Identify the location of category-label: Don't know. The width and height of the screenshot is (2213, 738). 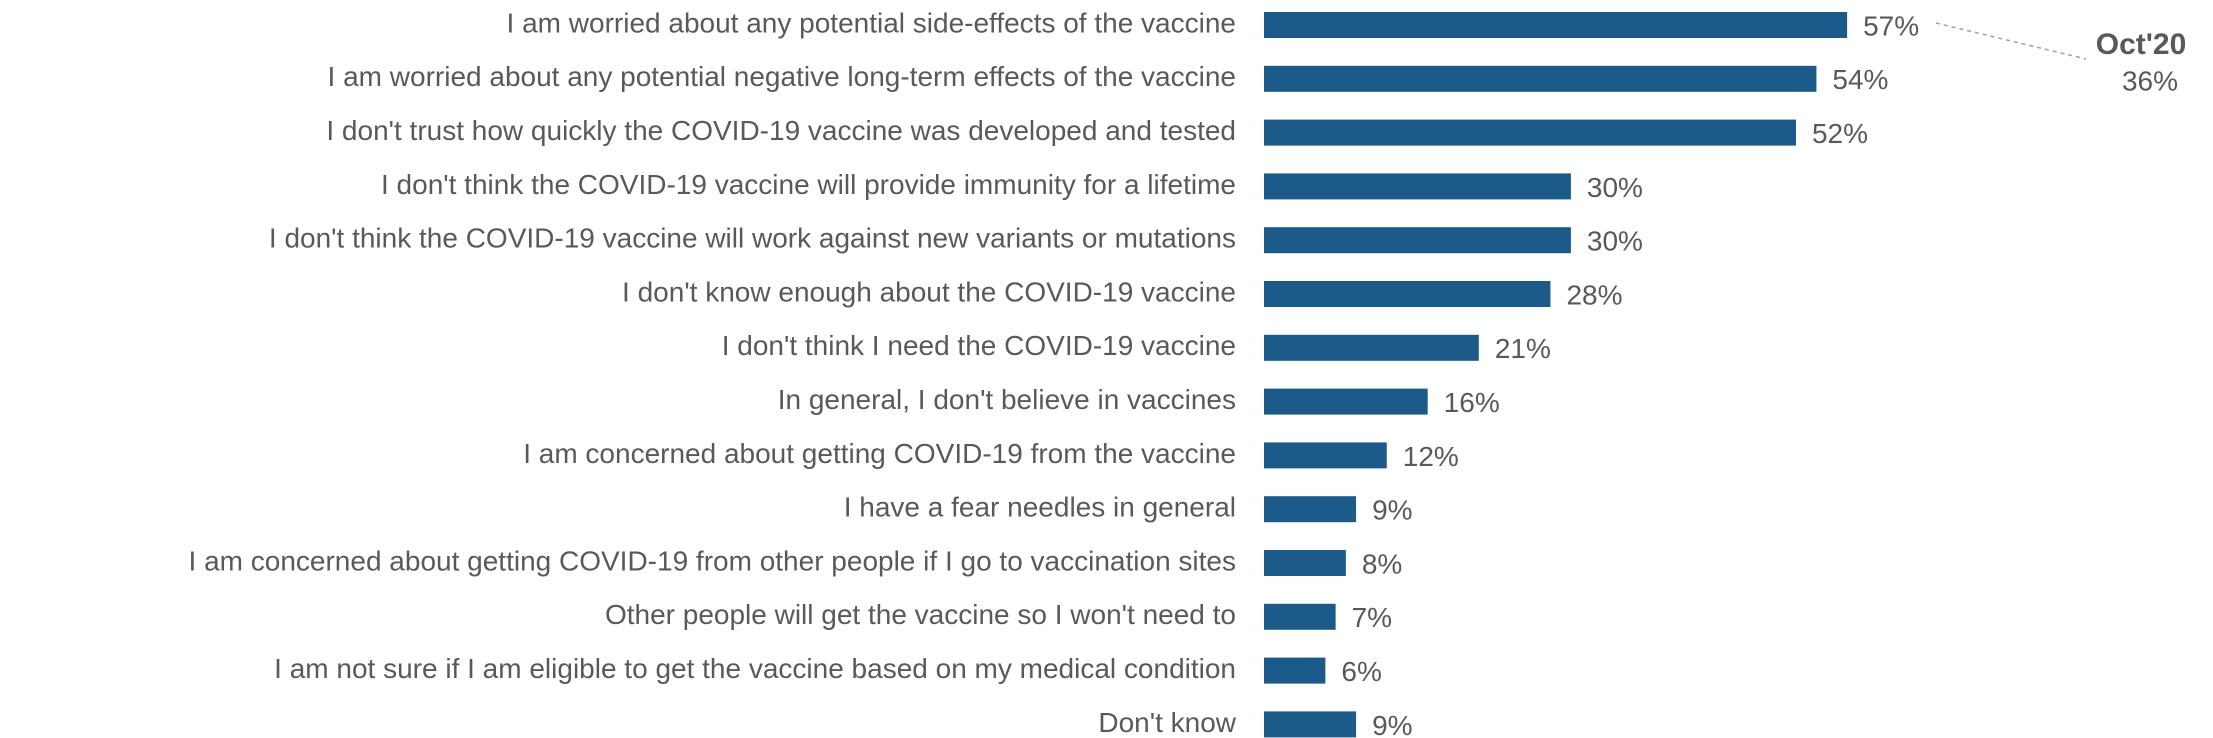
(1167, 722).